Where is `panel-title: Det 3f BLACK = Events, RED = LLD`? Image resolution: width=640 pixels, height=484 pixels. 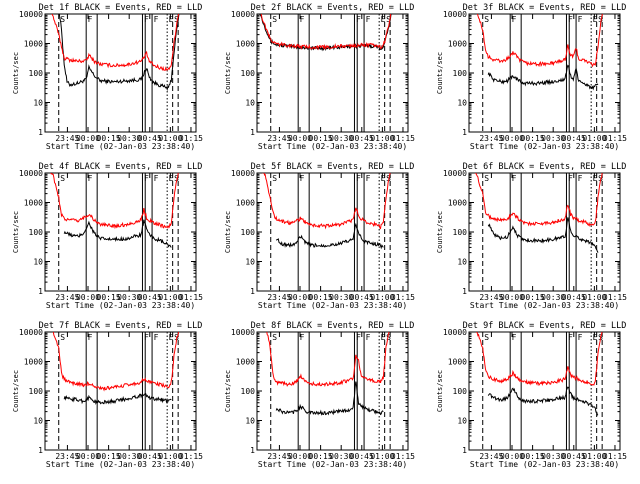
panel-title: Det 3f BLACK = Events, RED = LLD is located at coordinates (545, 8).